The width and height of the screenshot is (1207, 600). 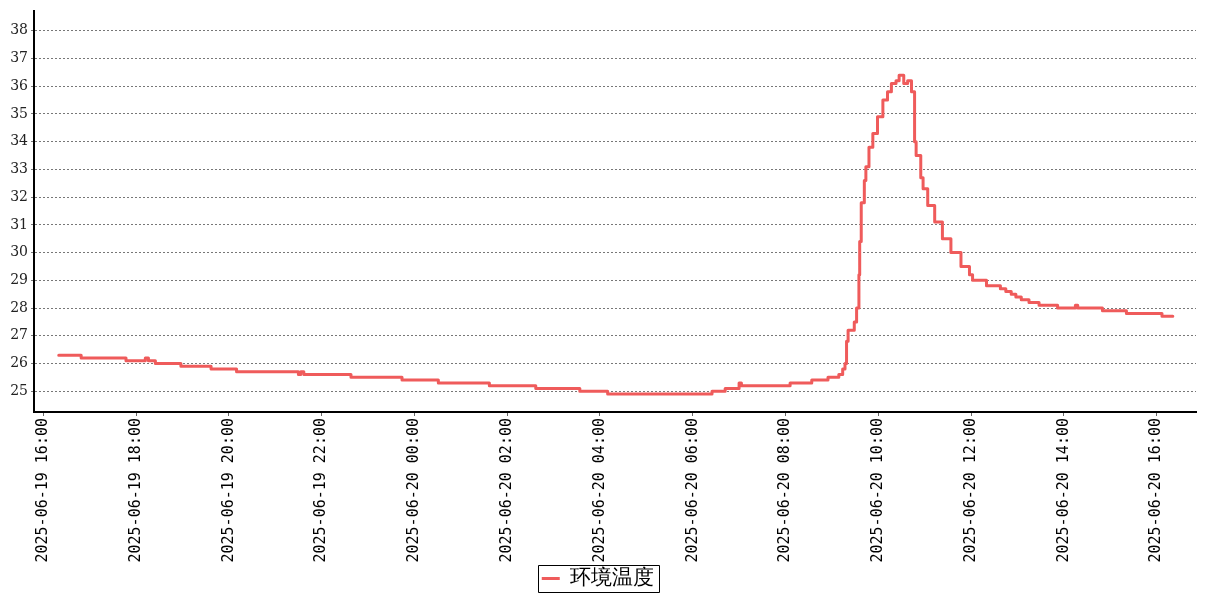 What do you see at coordinates (320, 490) in the screenshot?
I see `x-tick-label: 2025-06-19 22:00` at bounding box center [320, 490].